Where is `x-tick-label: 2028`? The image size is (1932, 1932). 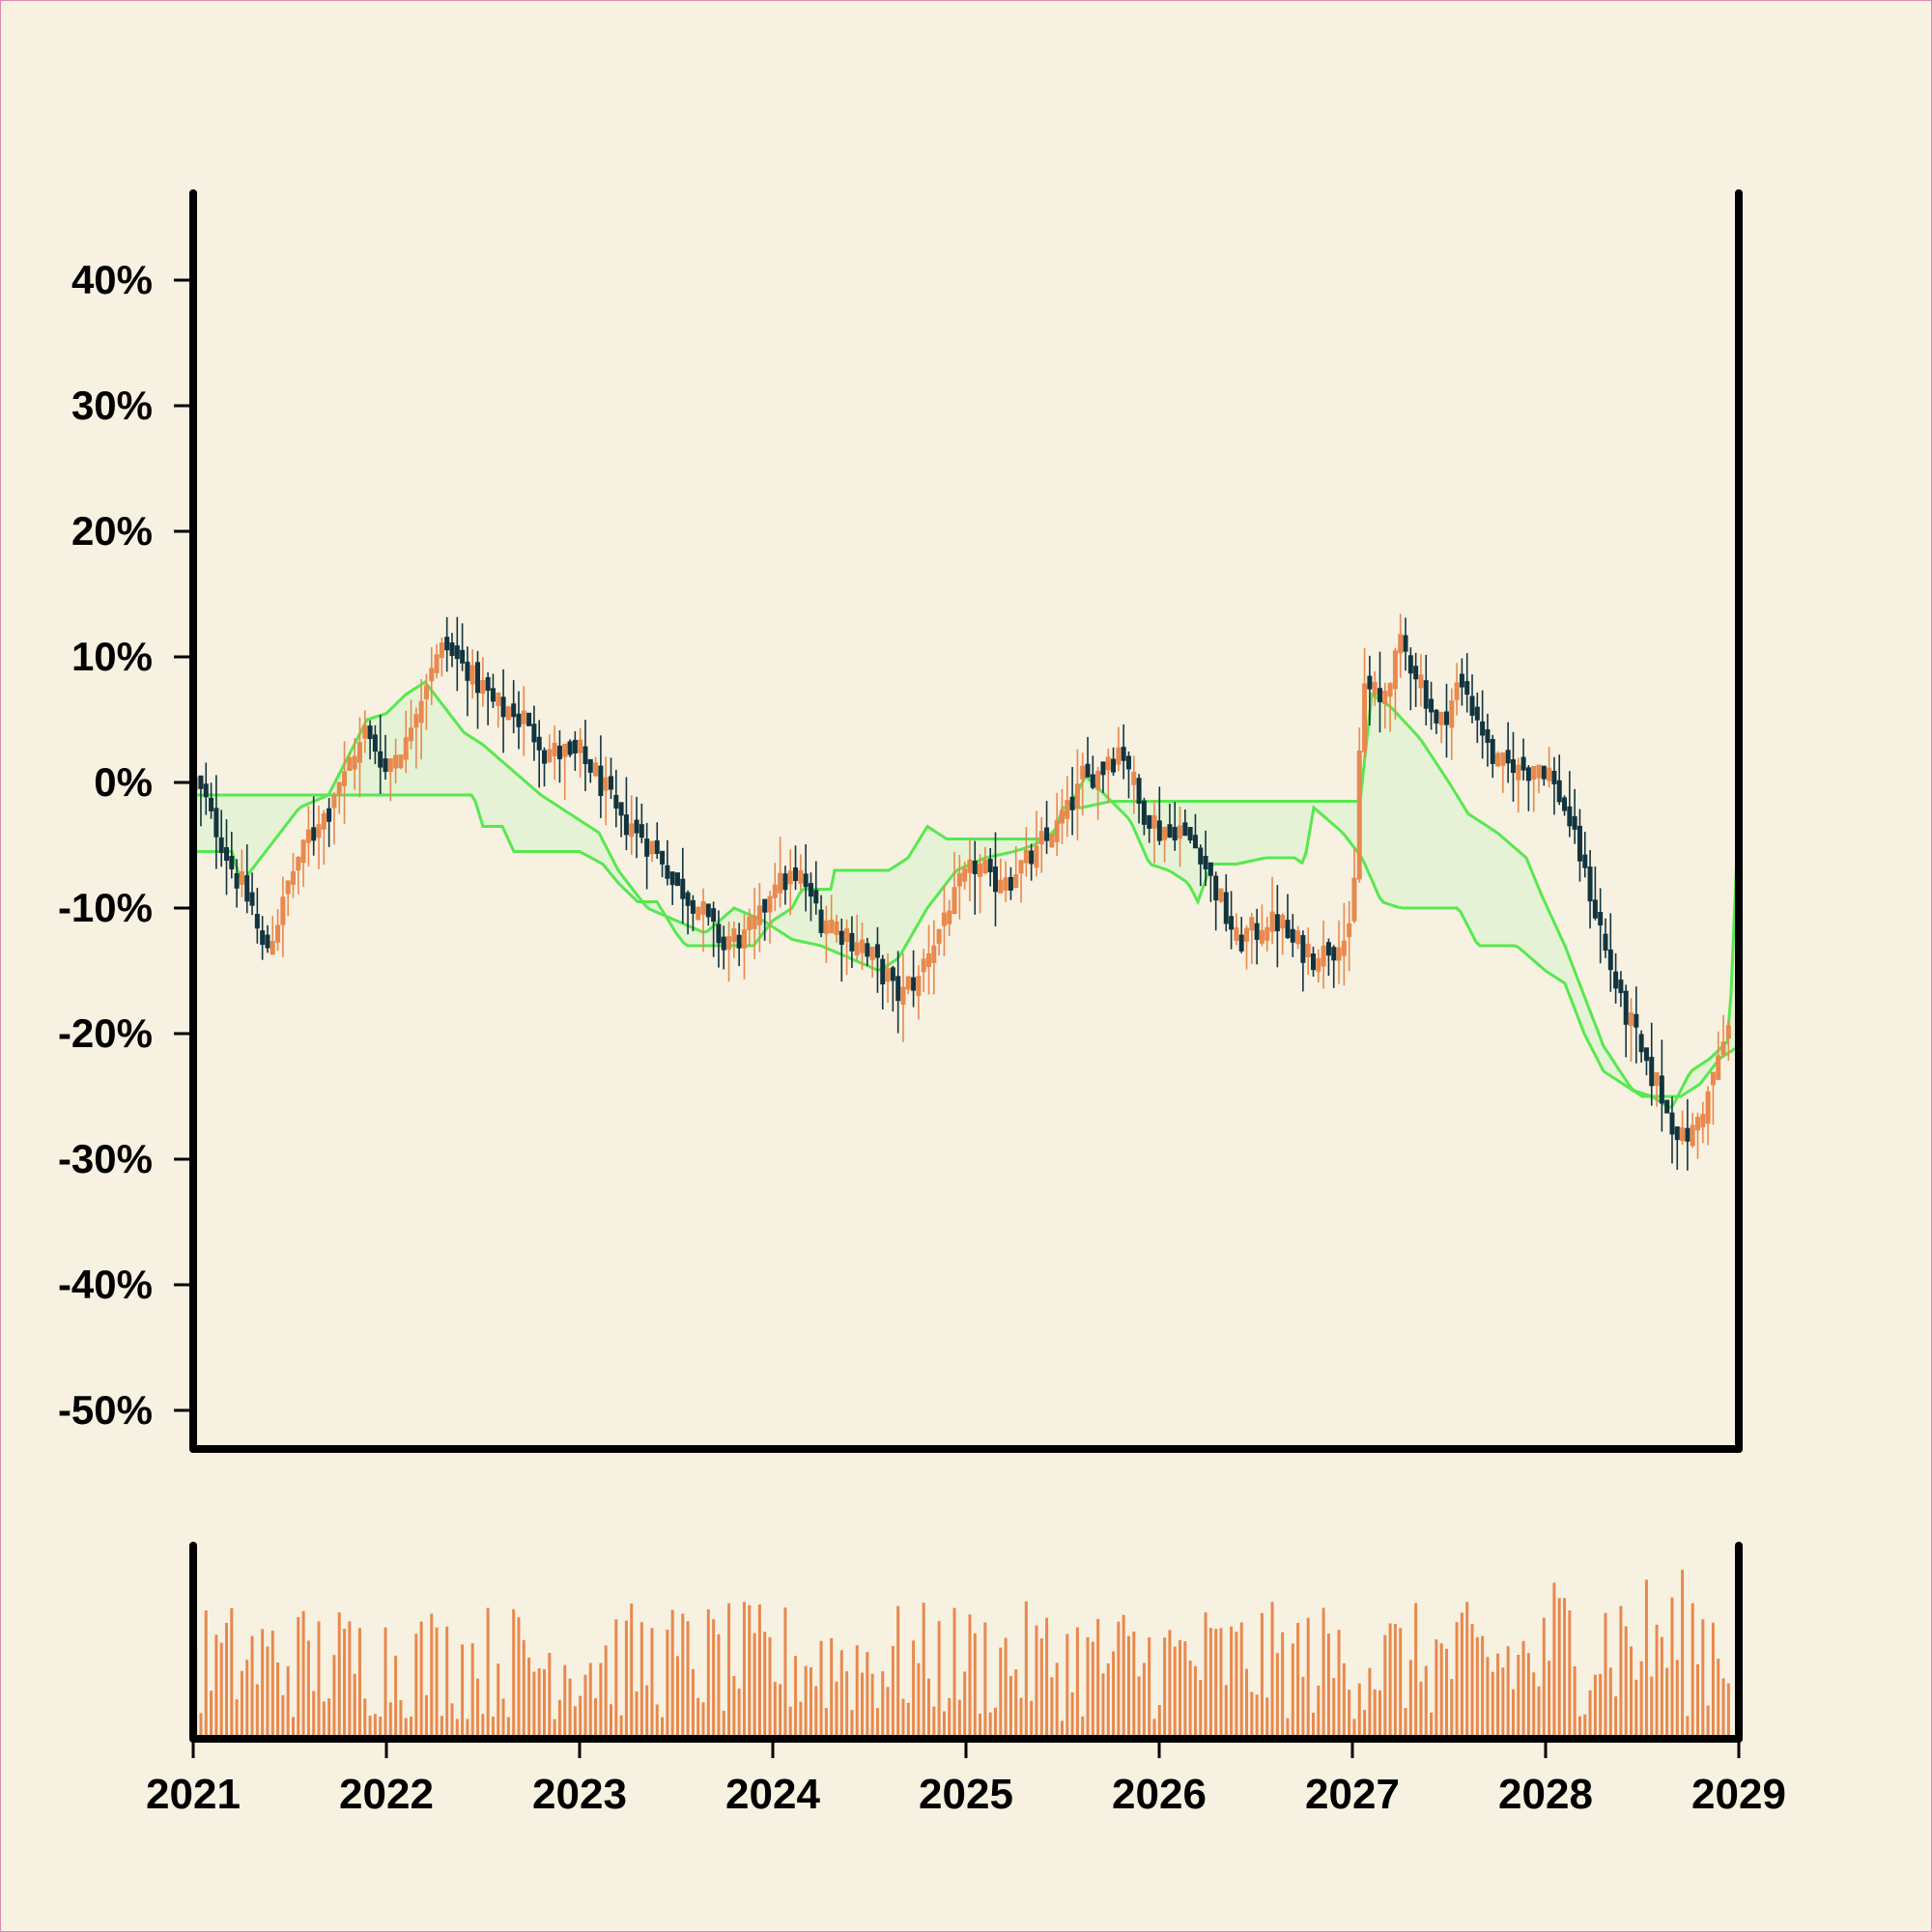 x-tick-label: 2028 is located at coordinates (1545, 1794).